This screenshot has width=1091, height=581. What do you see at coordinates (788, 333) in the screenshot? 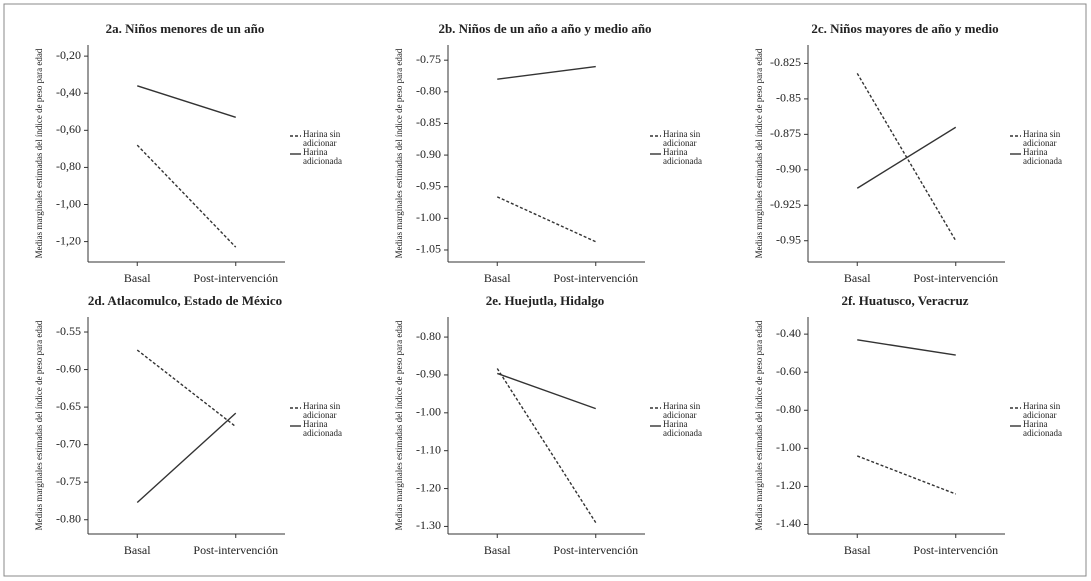
I see `y-tick-label: -0.40` at bounding box center [788, 333].